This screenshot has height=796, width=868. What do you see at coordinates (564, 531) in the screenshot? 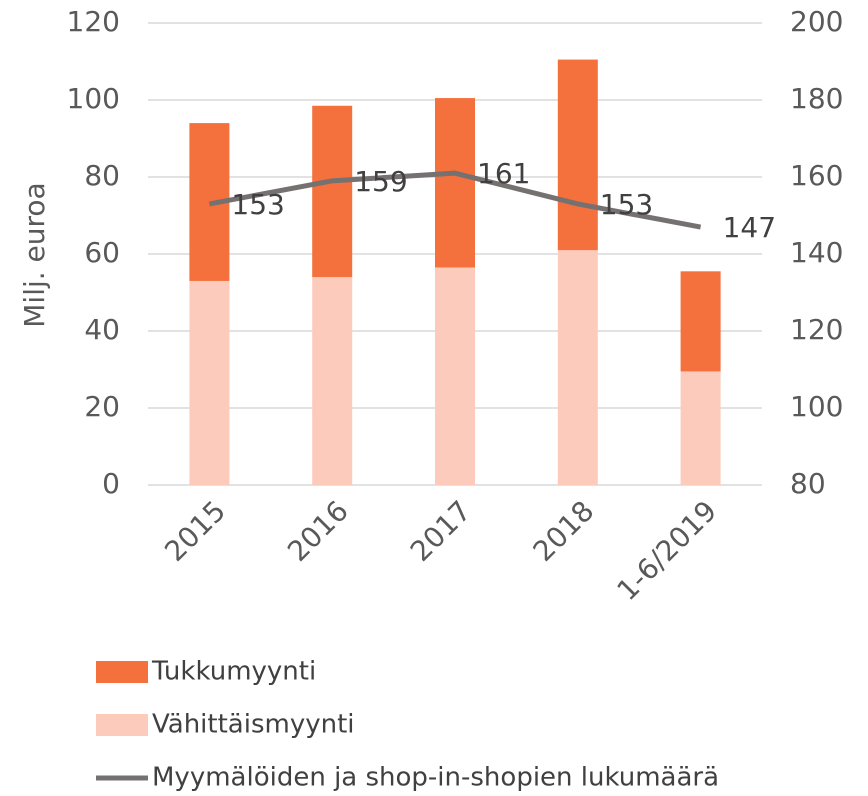
I see `x-tick-label: 2018` at bounding box center [564, 531].